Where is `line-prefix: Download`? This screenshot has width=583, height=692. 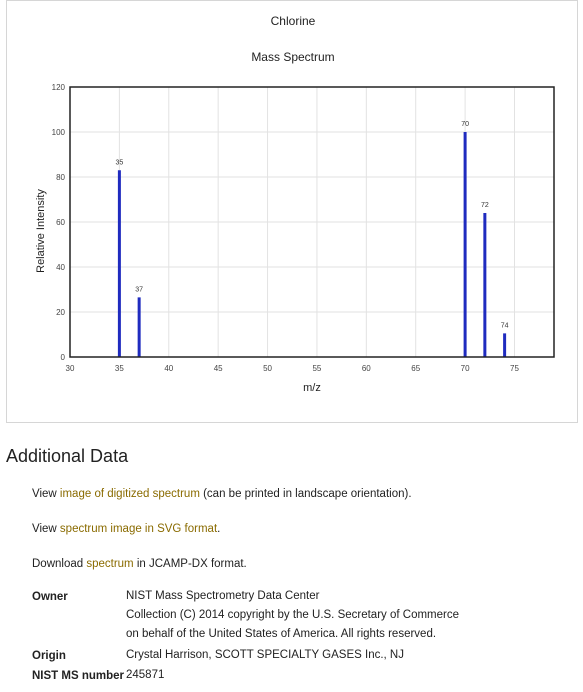
line-prefix: Download is located at coordinates (59, 564).